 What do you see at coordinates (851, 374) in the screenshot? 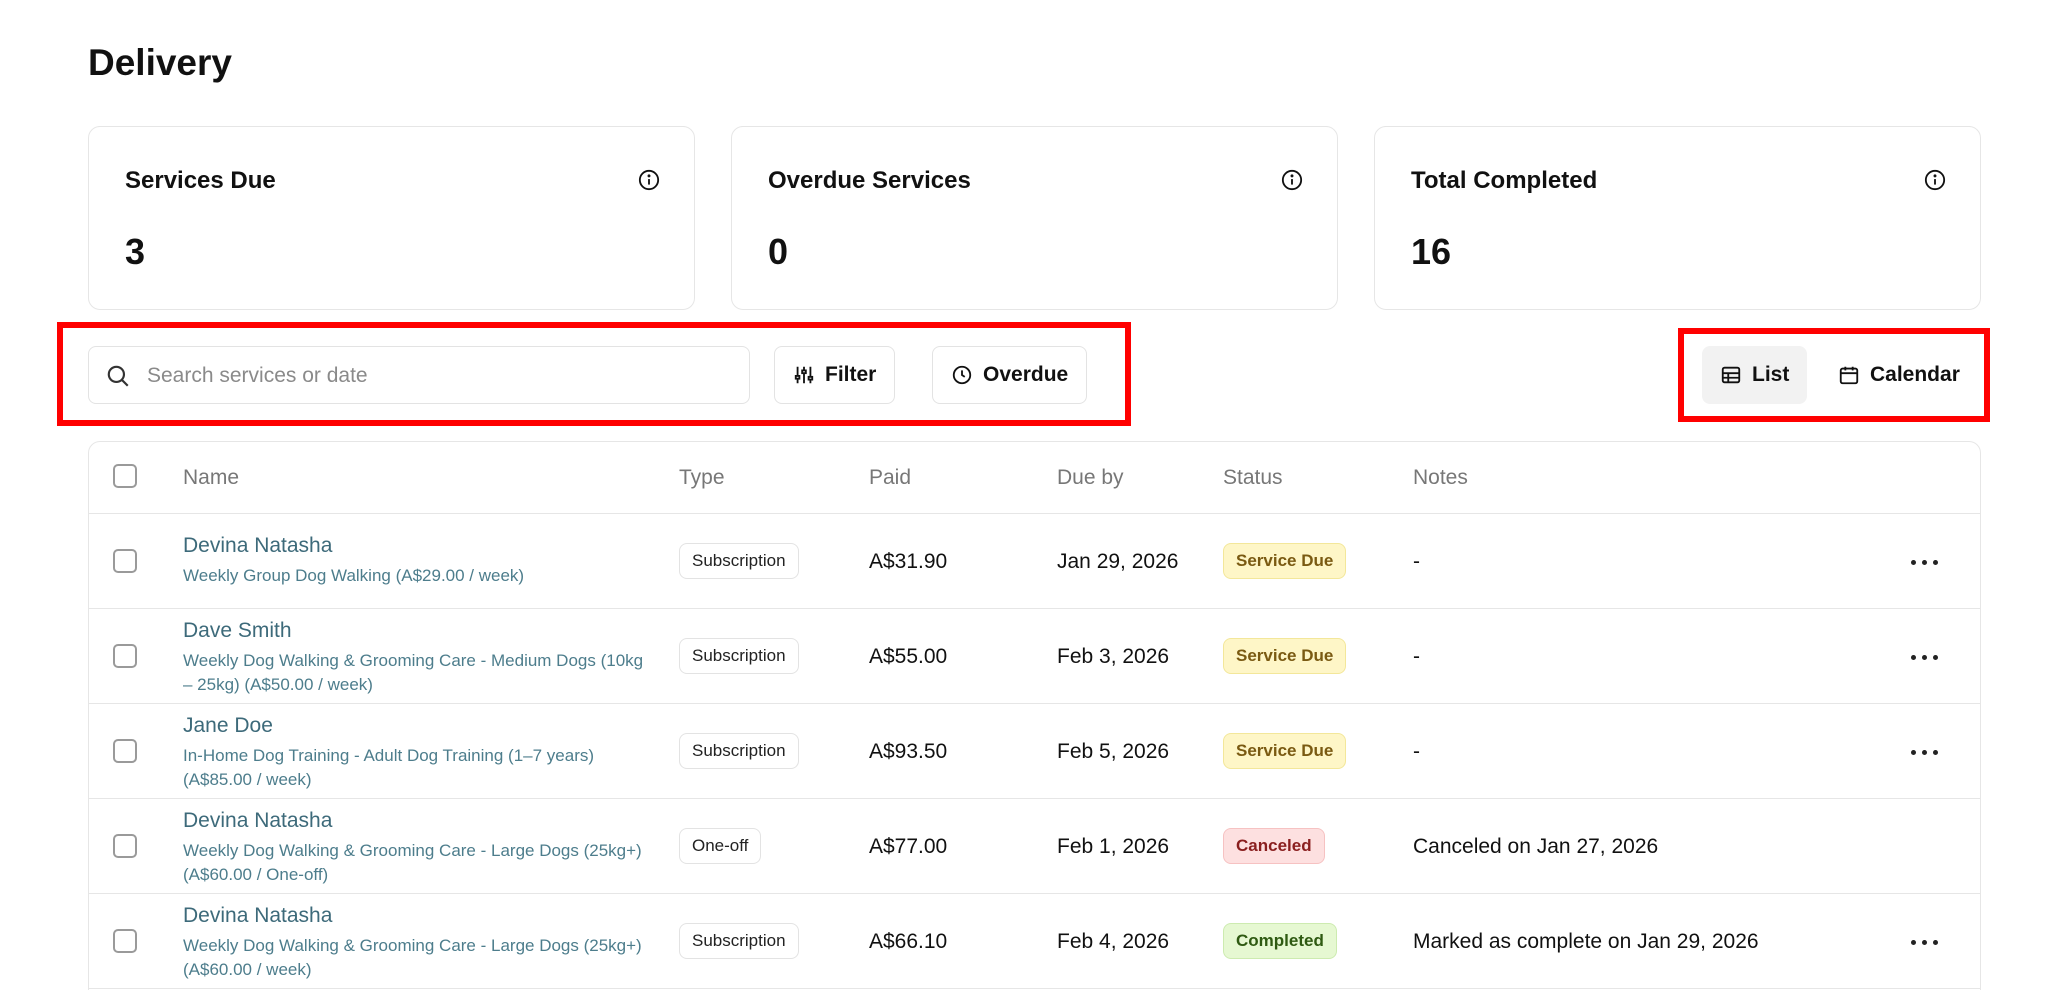
I see `filter-button-label: Filter` at bounding box center [851, 374].